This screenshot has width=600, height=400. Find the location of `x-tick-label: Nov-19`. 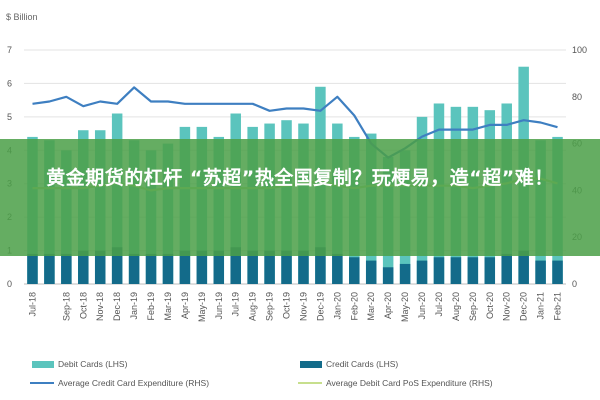

x-tick-label: Nov-19 is located at coordinates (303, 306).